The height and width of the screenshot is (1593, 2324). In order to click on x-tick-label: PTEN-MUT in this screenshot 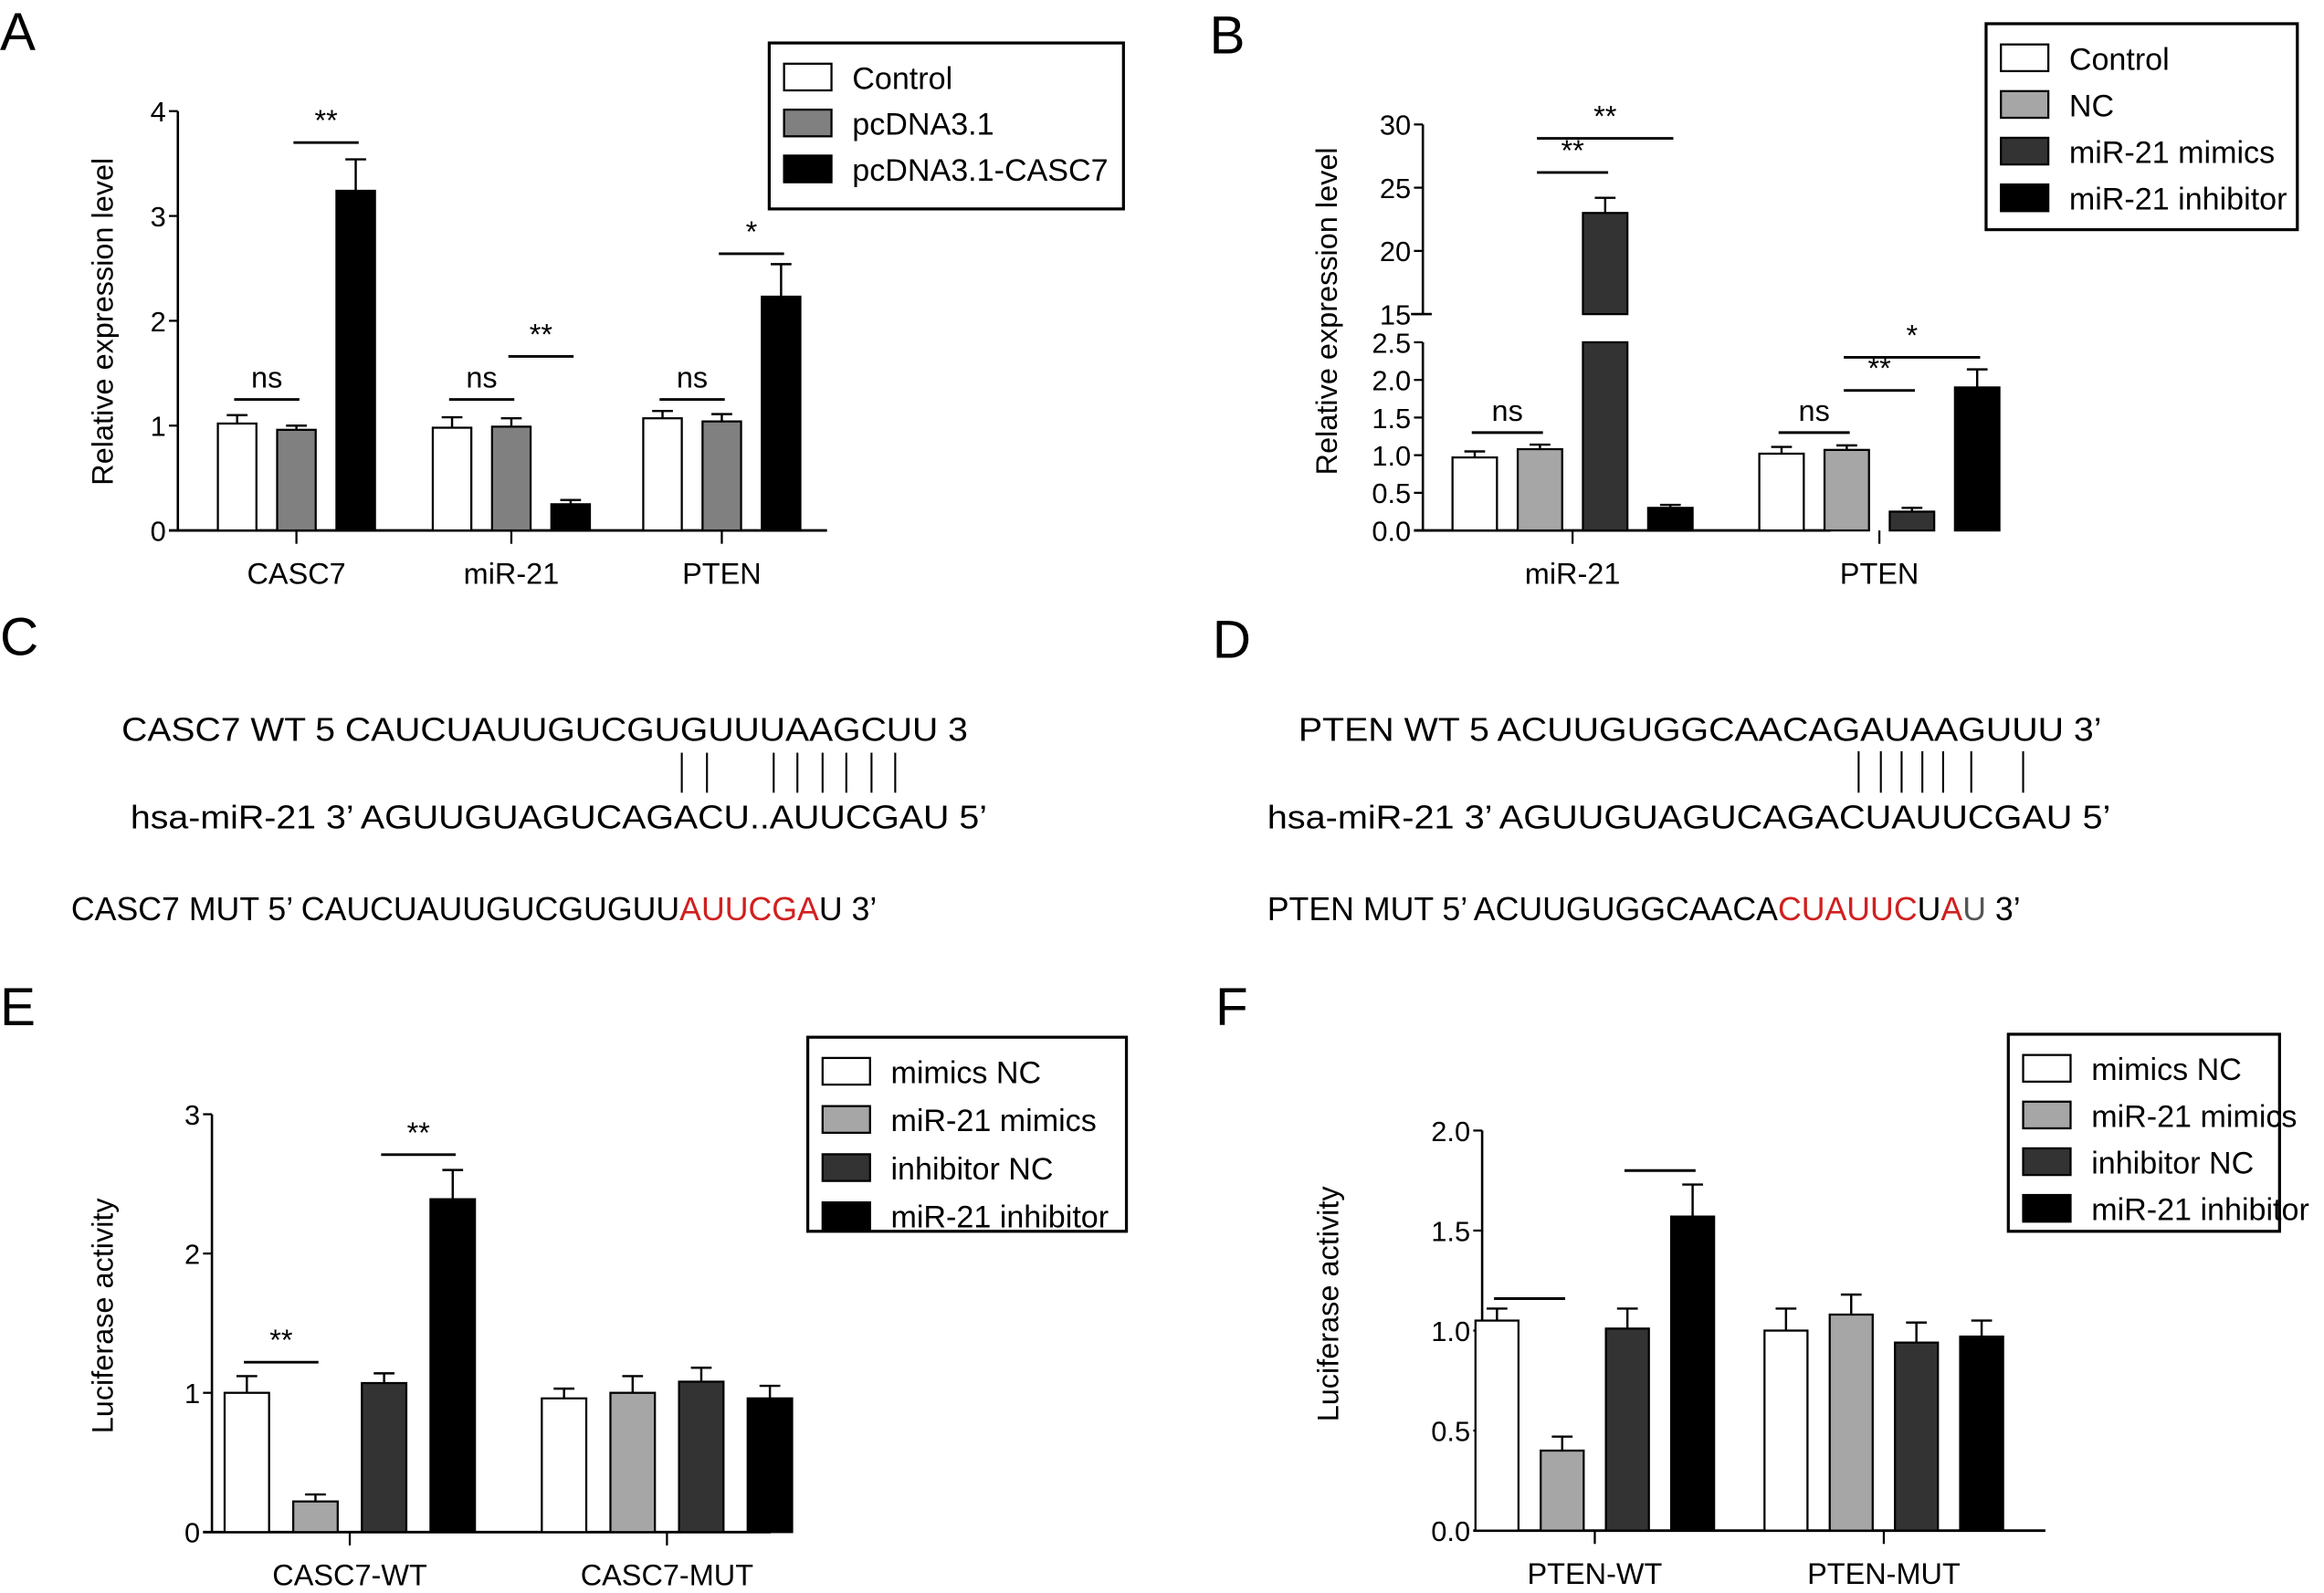, I will do `click(1884, 1572)`.